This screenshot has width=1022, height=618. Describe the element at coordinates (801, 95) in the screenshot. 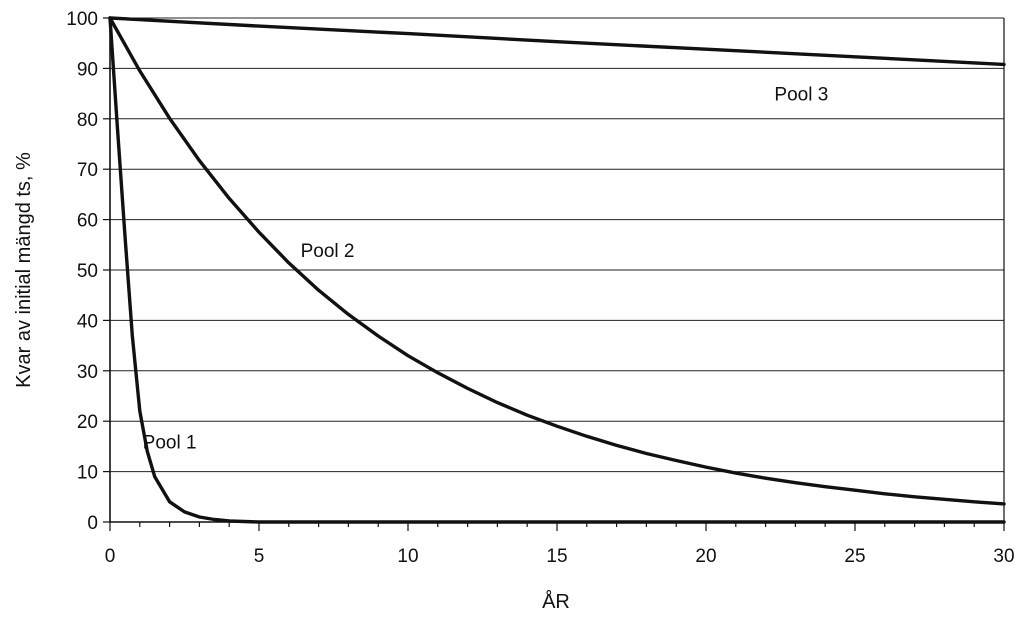

I see `series-label-3: Pool 3` at that location.